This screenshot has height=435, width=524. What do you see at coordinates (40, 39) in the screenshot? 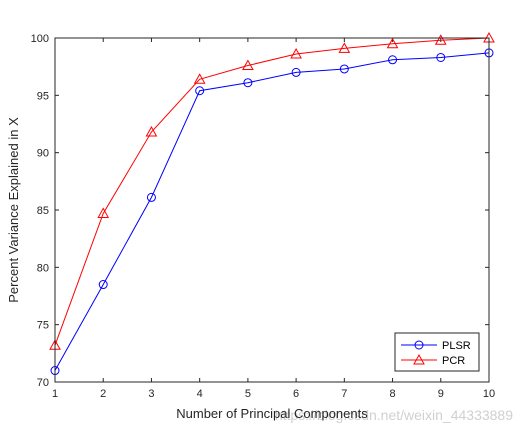
I see `y-tick-label: 100` at bounding box center [40, 39].